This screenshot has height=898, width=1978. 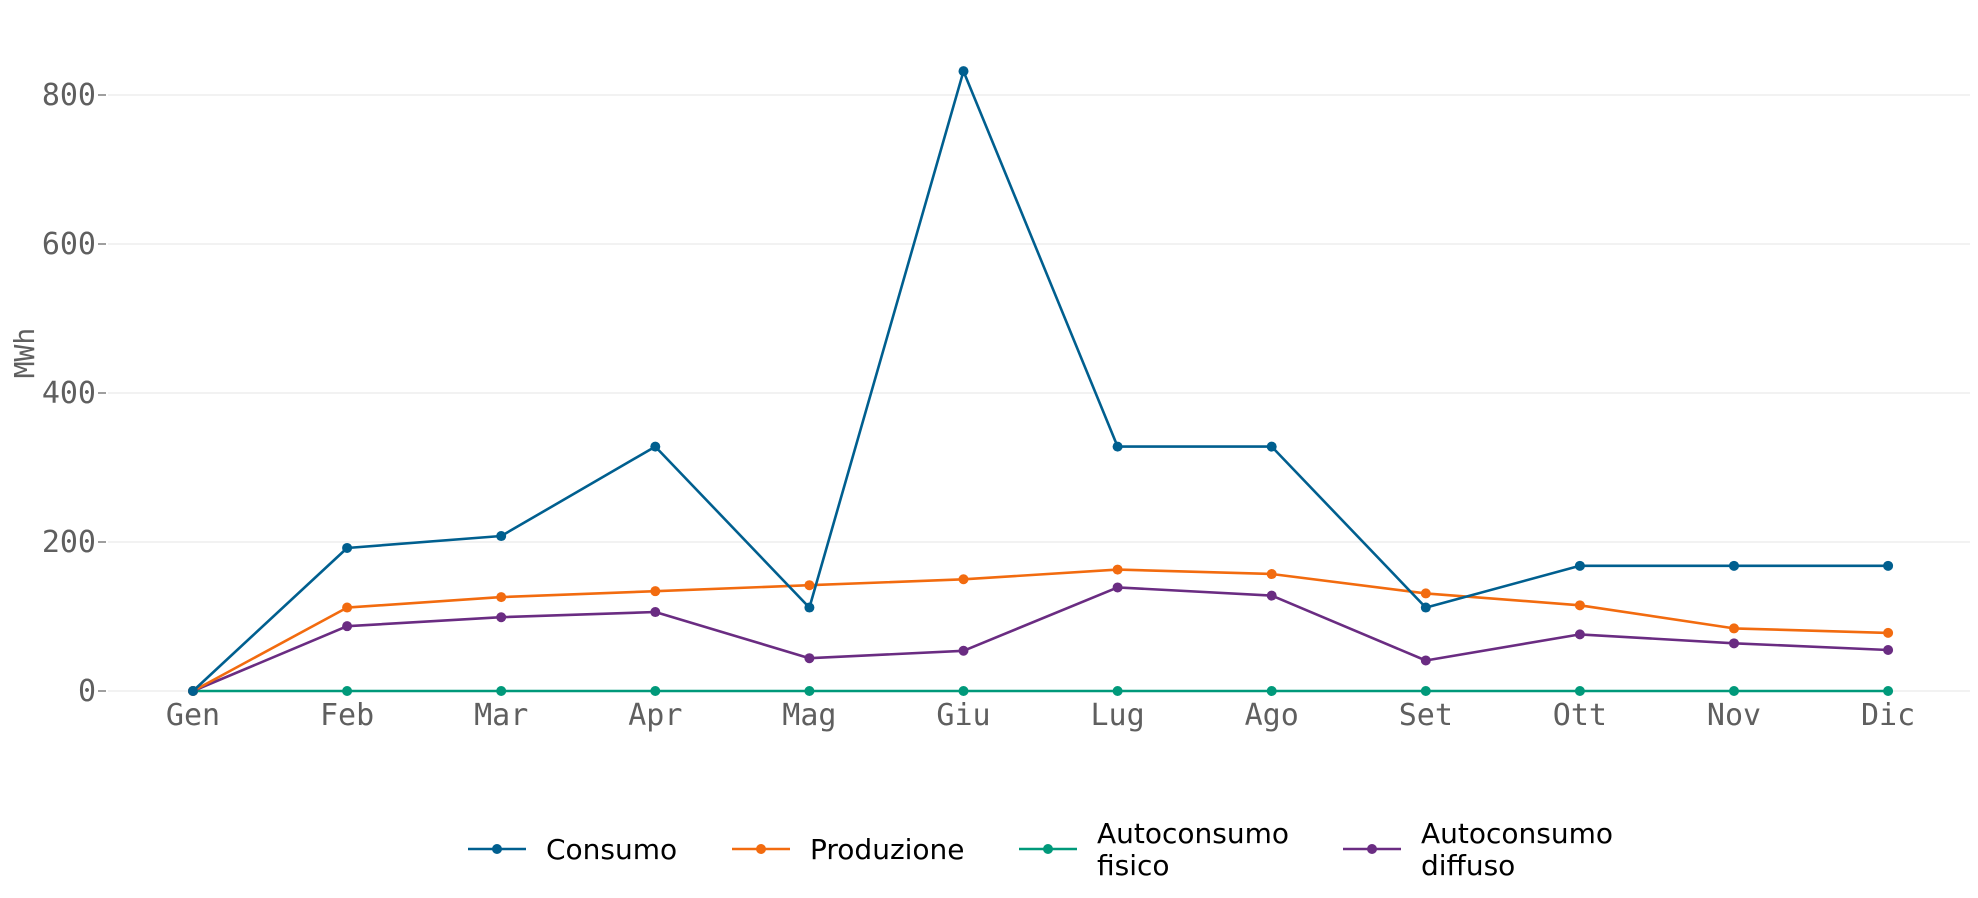 I want to click on x-tick-label: Nov, so click(x=1734, y=715).